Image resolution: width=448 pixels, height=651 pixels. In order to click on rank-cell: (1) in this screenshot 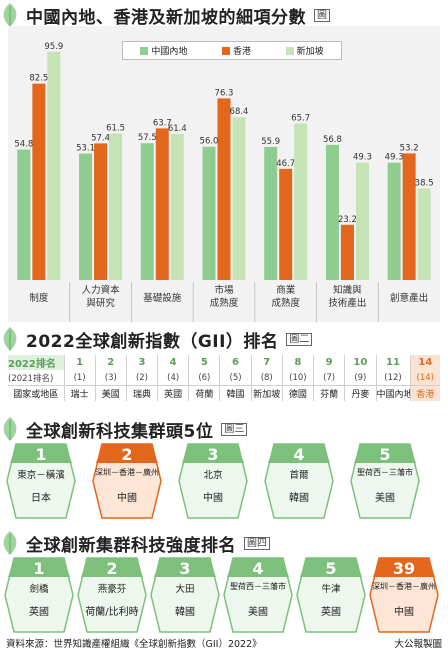, I will do `click(80, 378)`.